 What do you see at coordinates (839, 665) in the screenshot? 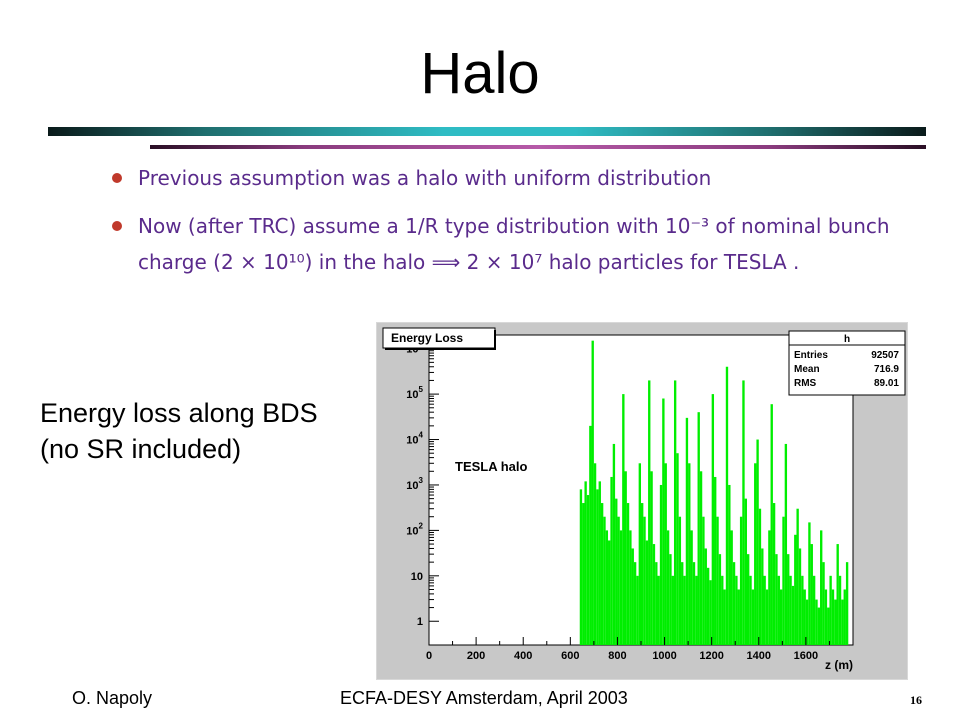
I see `x-axis-label: z (m)` at bounding box center [839, 665].